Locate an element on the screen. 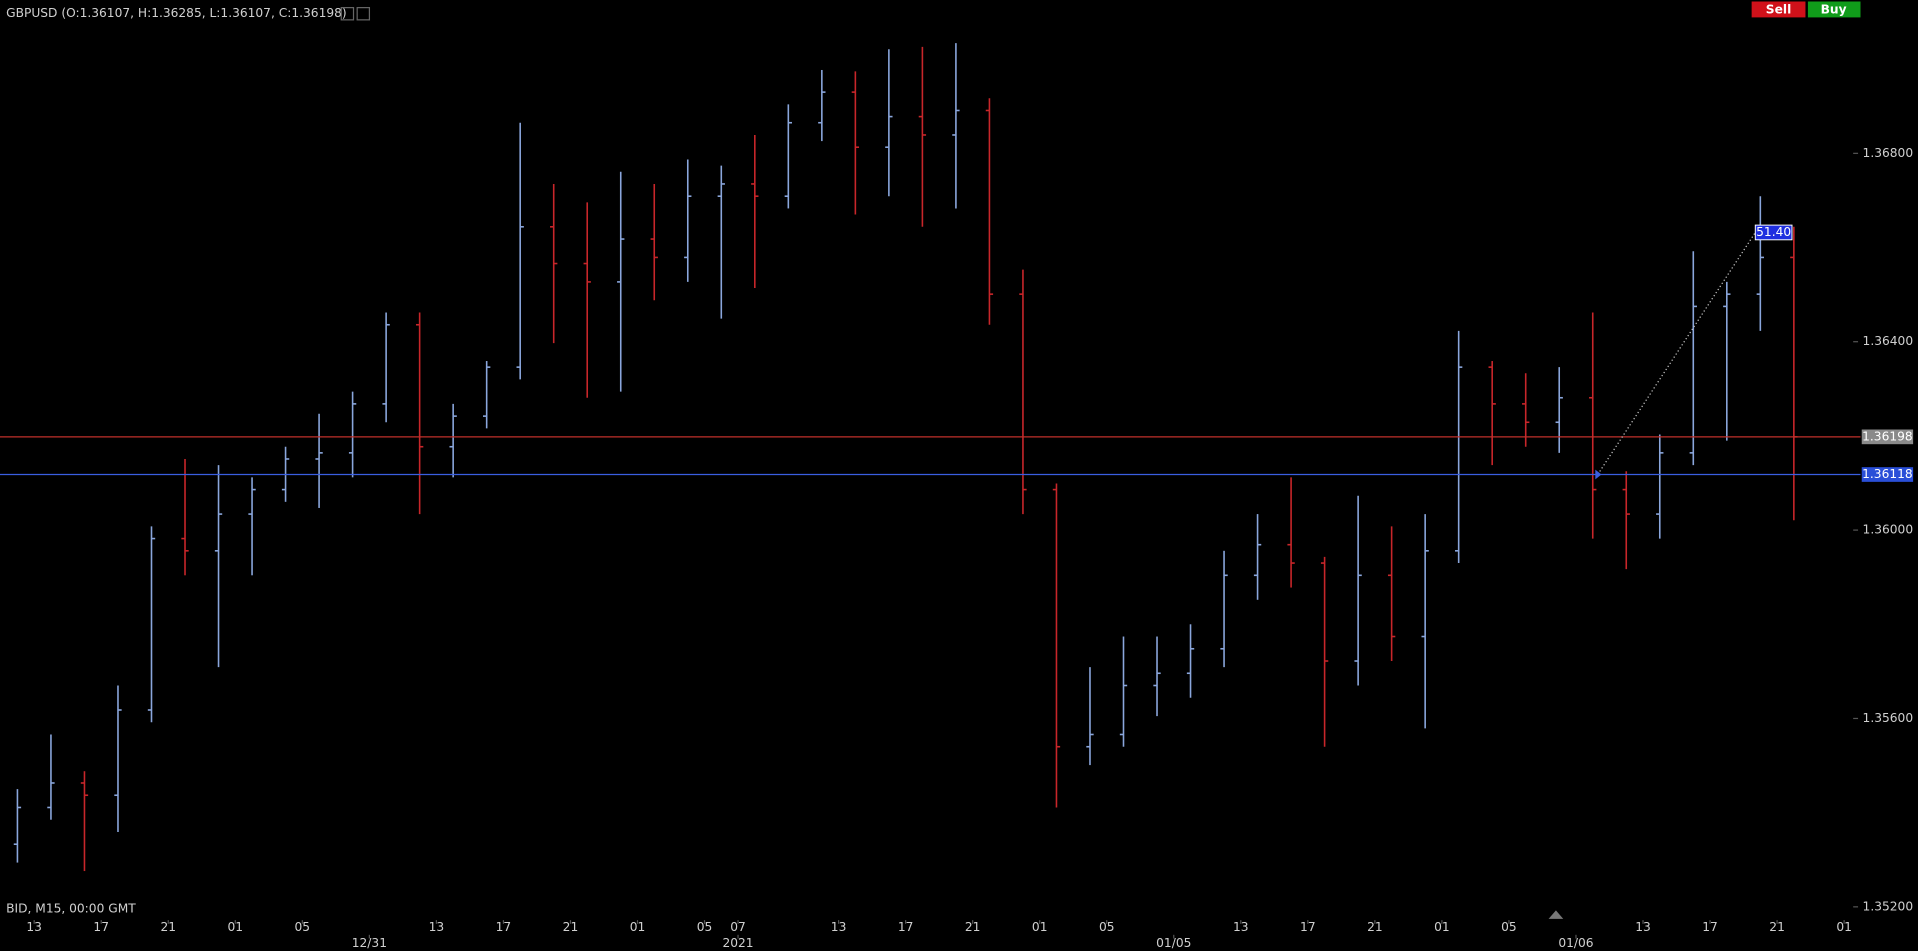  measure-start is located at coordinates (1598, 474).